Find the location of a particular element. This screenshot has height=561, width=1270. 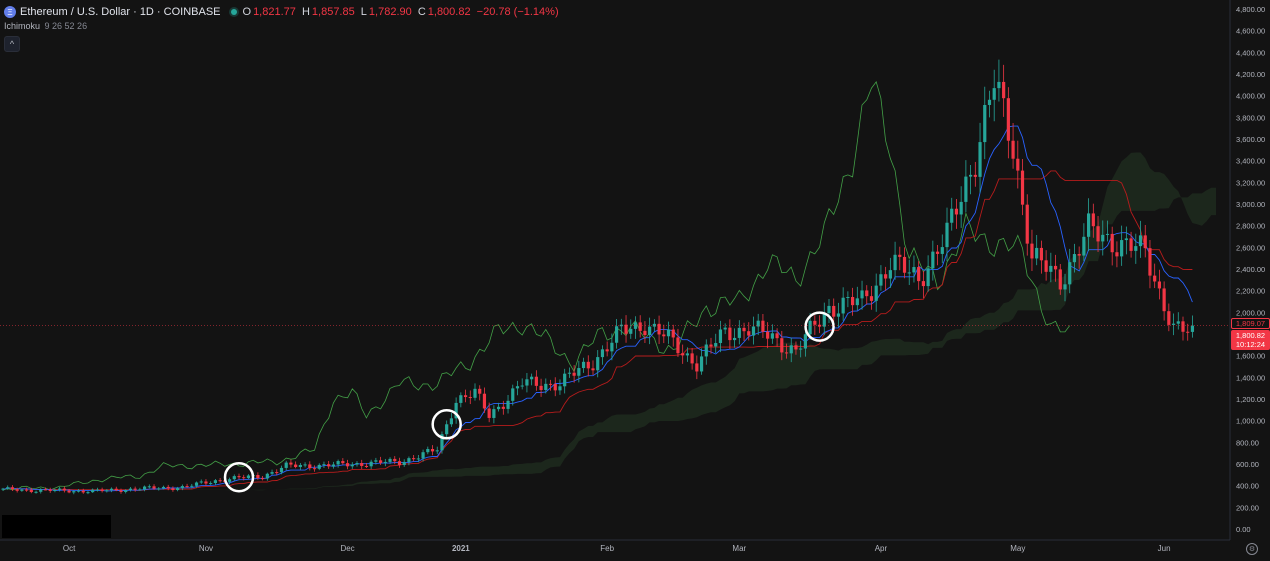

y-tick-label: 1,600.00 is located at coordinates (1250, 356).